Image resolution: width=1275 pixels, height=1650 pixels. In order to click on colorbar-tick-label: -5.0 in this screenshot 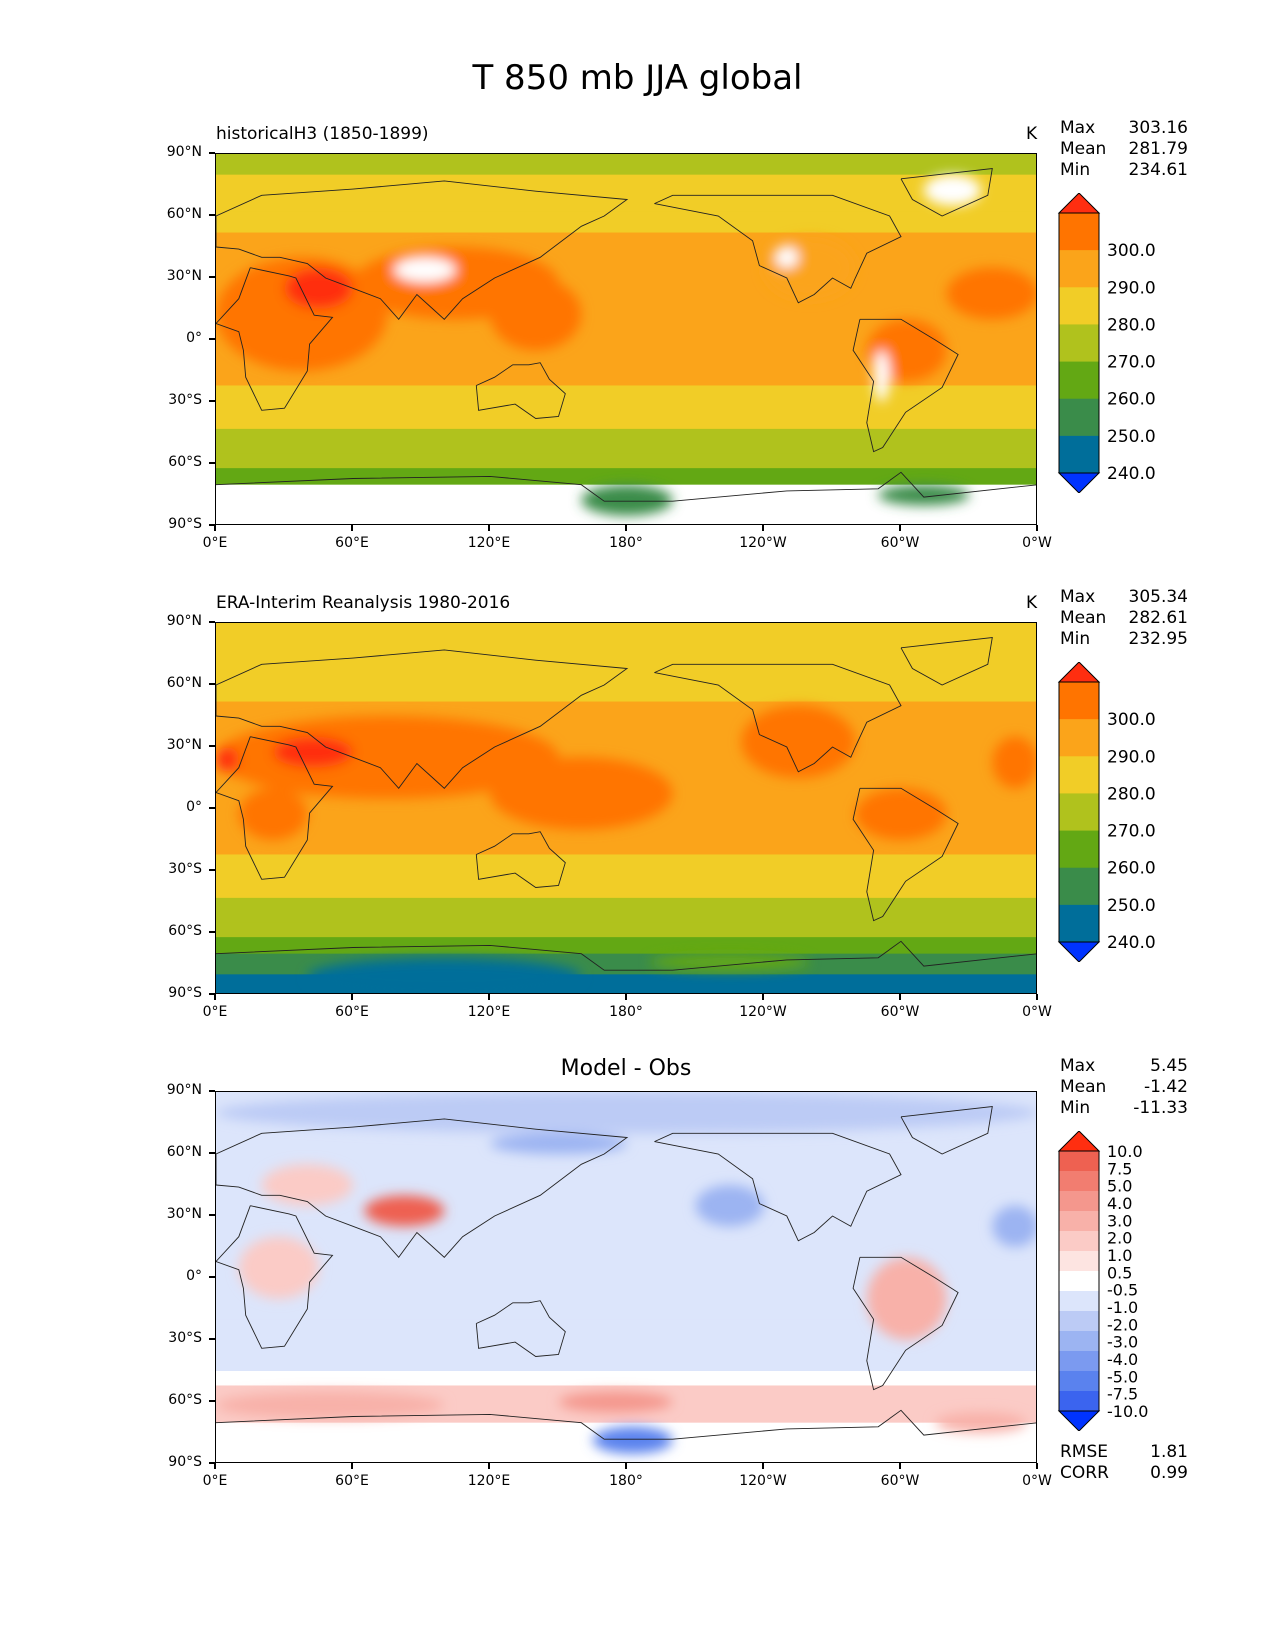, I will do `click(1122, 1376)`.